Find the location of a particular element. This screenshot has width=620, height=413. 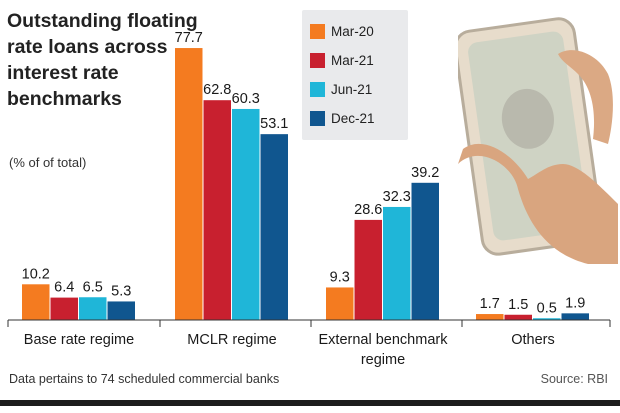

value-label-3-1: 1.5 is located at coordinates (518, 305).